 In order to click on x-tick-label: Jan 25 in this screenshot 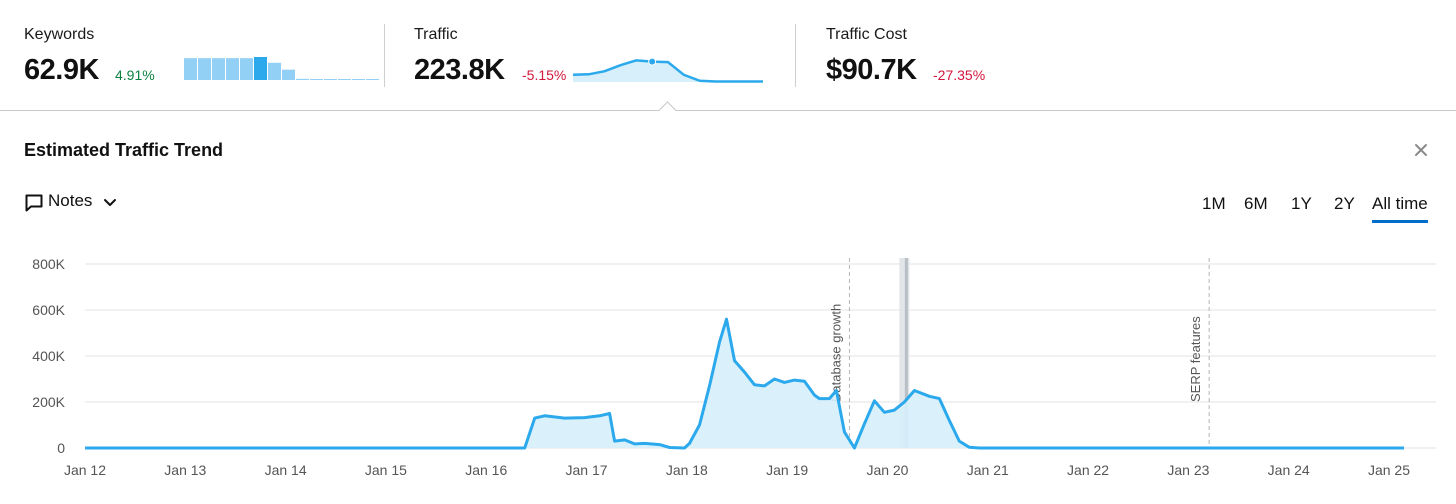, I will do `click(1389, 470)`.